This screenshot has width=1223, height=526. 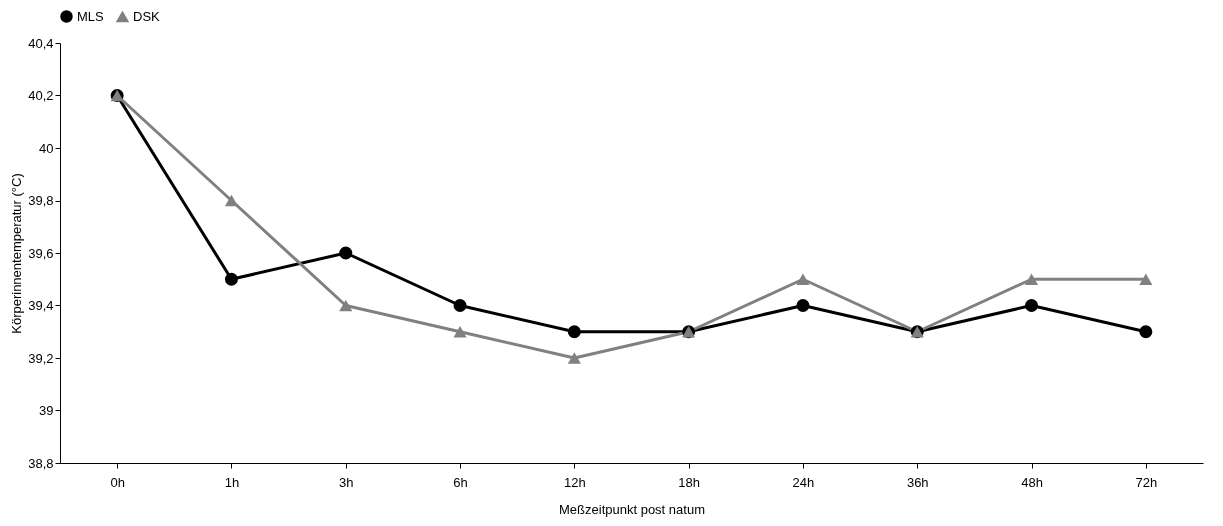 What do you see at coordinates (41, 95) in the screenshot?
I see `y-tick-label: 40,2` at bounding box center [41, 95].